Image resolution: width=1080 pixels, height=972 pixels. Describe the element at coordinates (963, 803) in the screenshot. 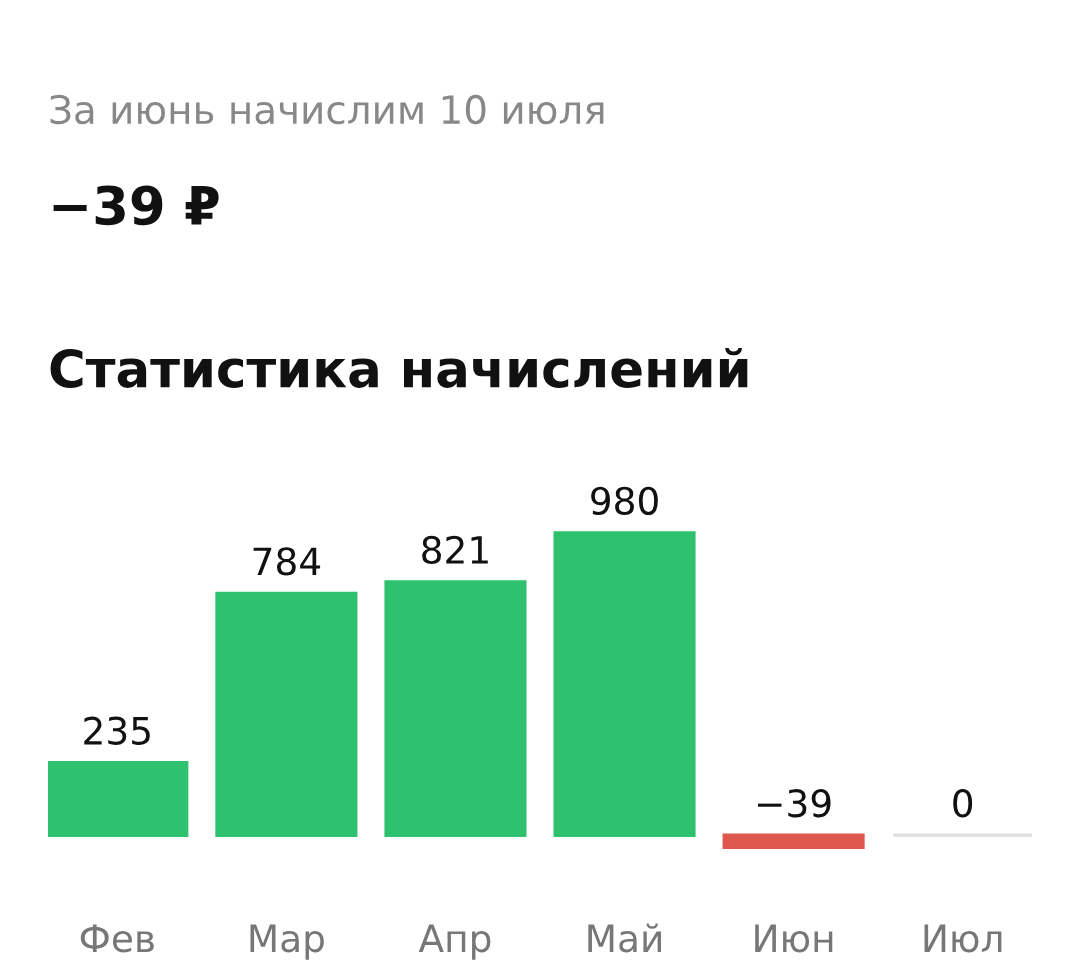

I see `data-label: 0` at that location.